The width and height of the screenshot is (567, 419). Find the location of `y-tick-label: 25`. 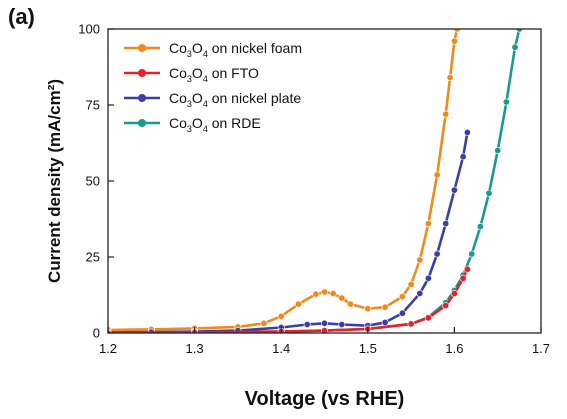

y-tick-label: 25 is located at coordinates (93, 257).